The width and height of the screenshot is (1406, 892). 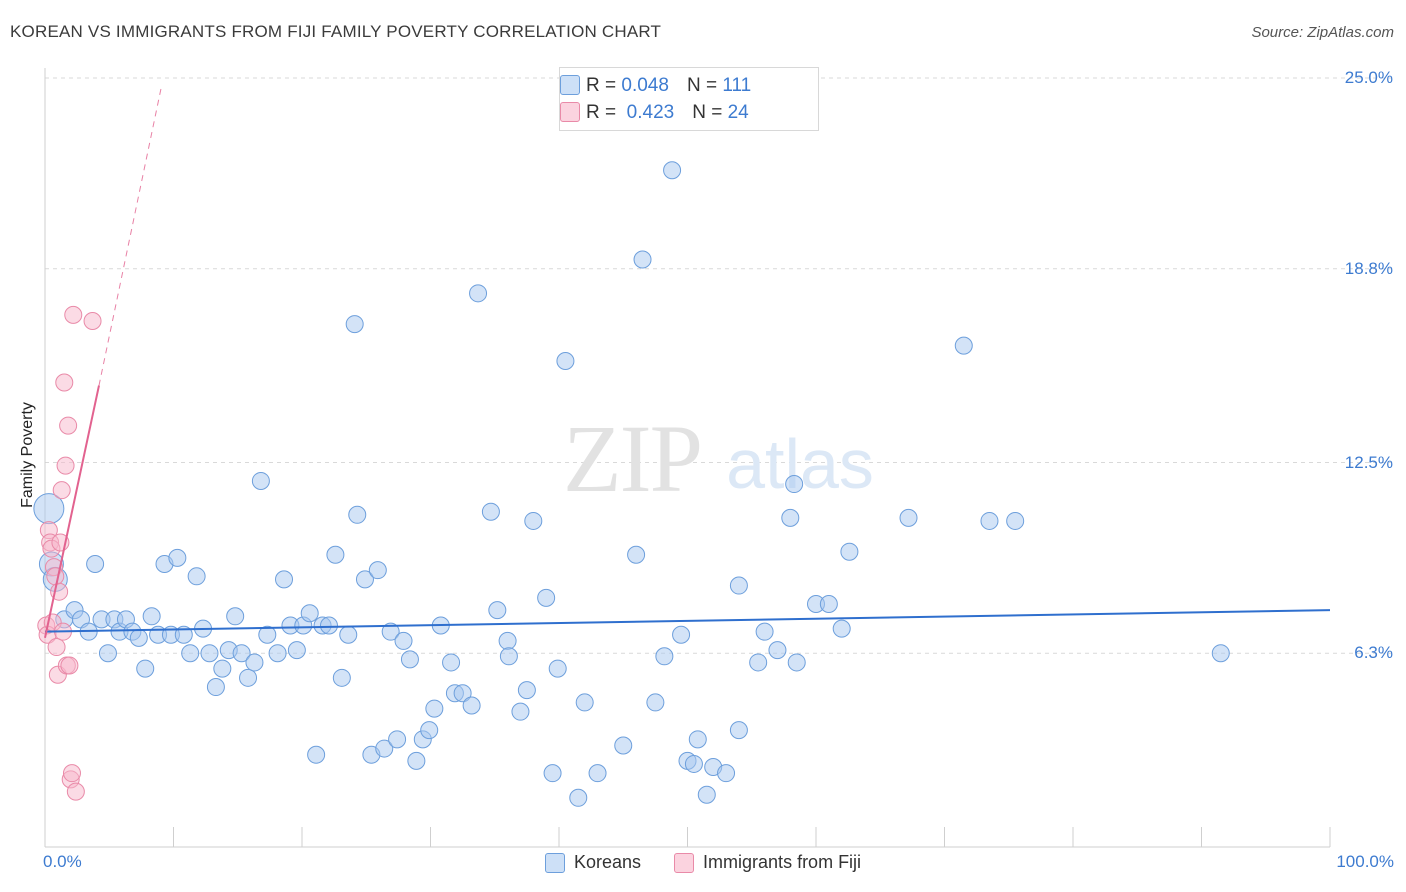 I want to click on stats-legend: R = 0.048 N = 111 R = 0.423 N = 24, so click(x=689, y=99).